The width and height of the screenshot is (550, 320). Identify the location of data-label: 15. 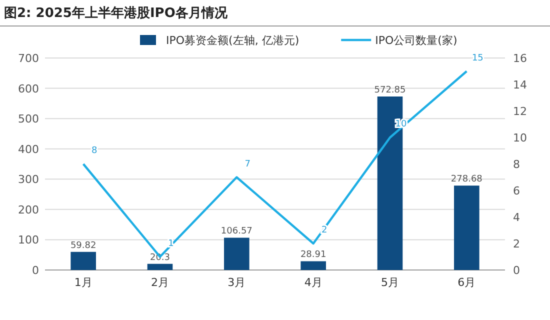
(478, 58).